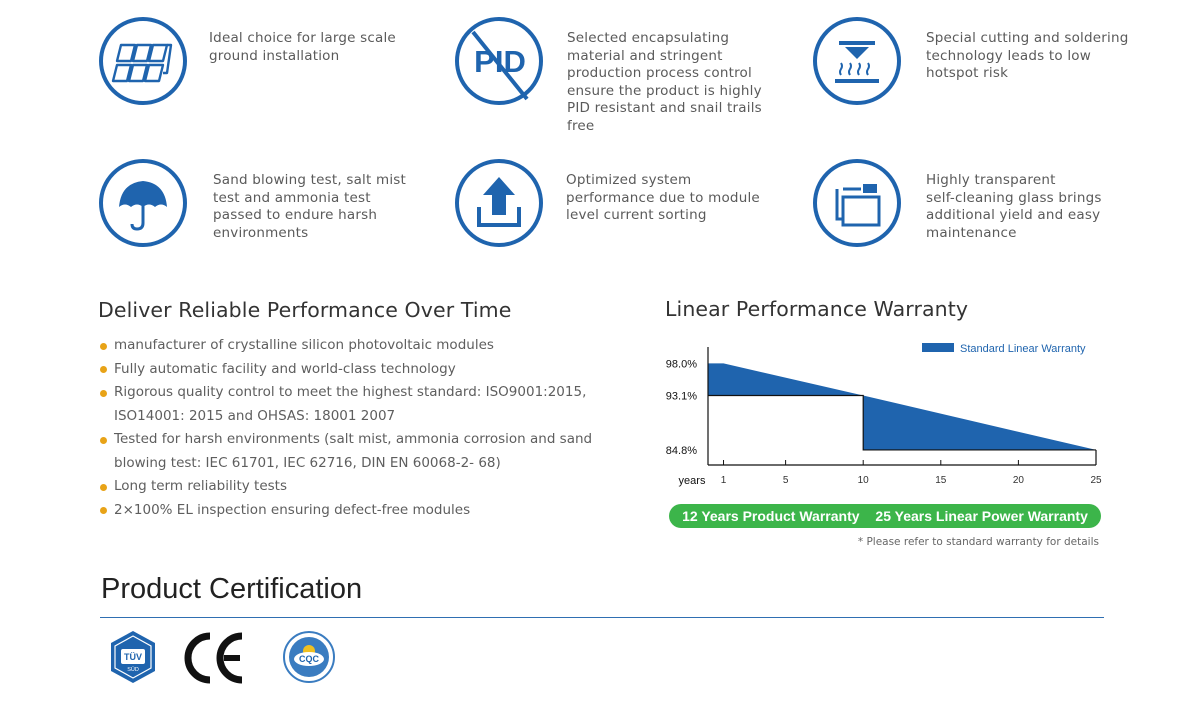 The height and width of the screenshot is (727, 1200). I want to click on x-tick-label: 20, so click(1019, 480).